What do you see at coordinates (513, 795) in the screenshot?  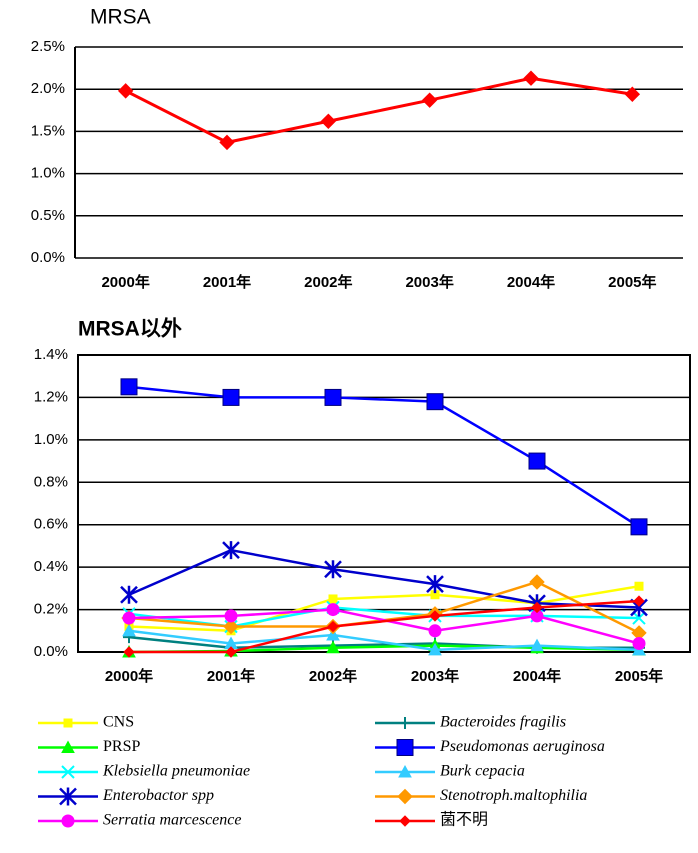 I see `legend-label: Stenotroph.maltophilia` at bounding box center [513, 795].